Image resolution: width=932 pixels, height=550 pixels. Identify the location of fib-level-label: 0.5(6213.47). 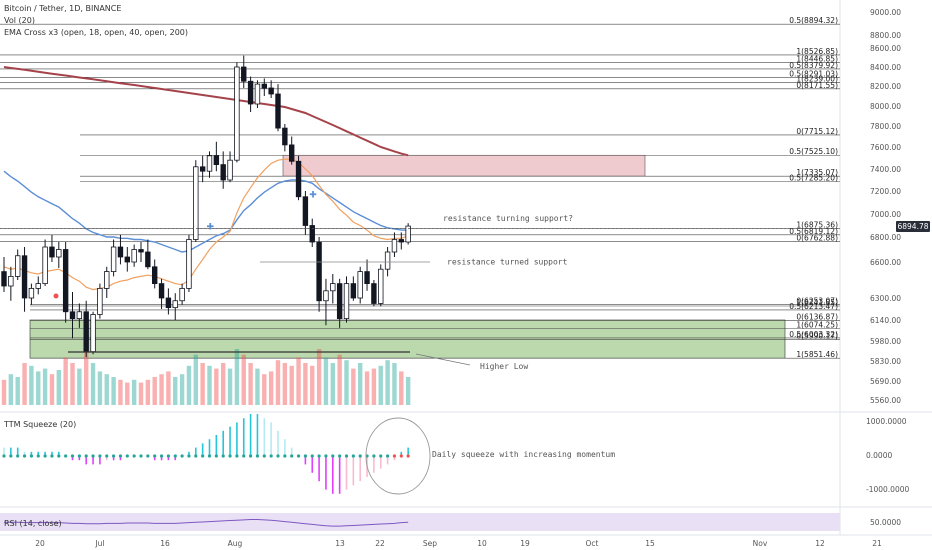
(813, 306).